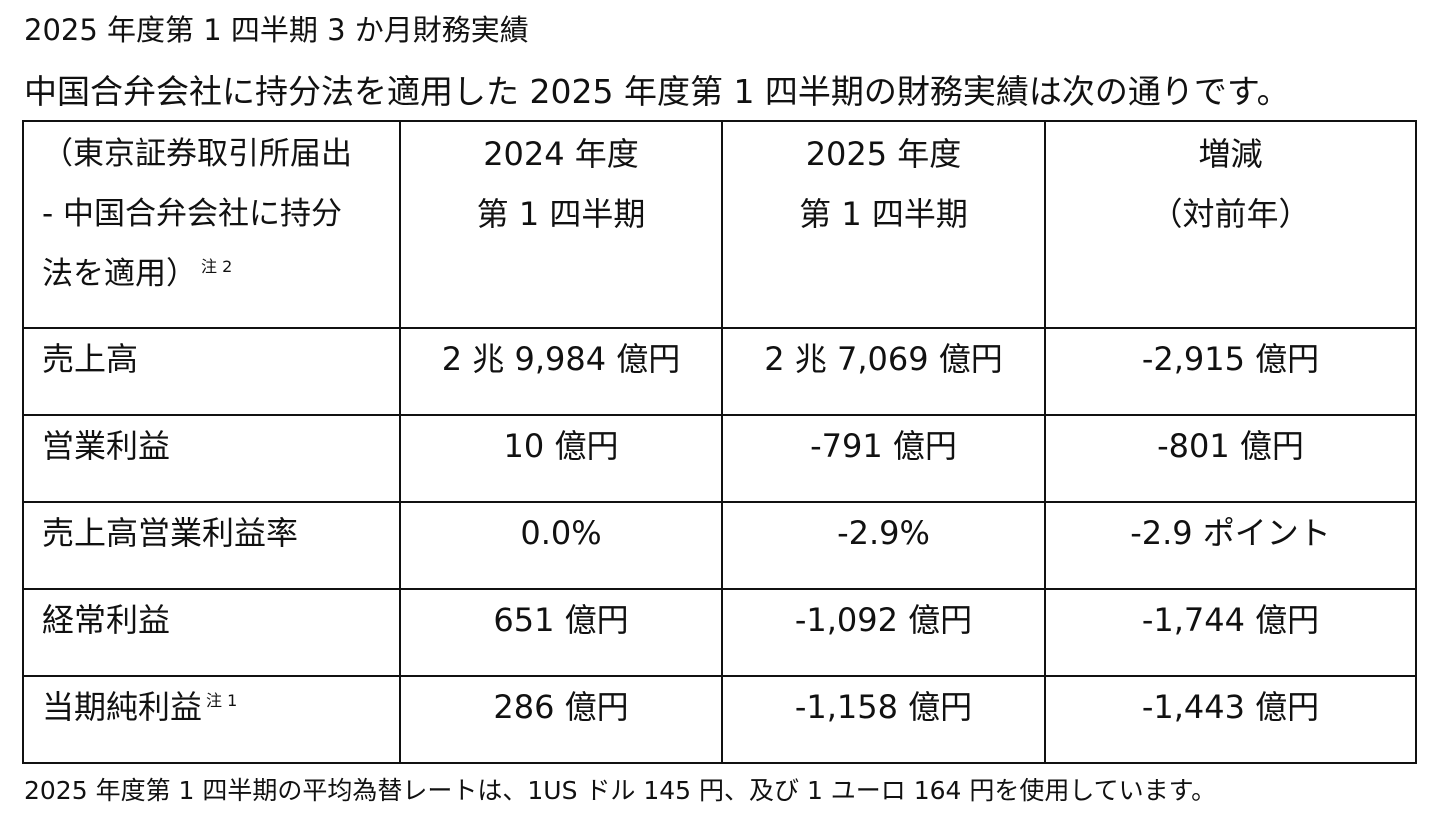  I want to click on row-label: 売上高営業利益率, so click(211, 545).